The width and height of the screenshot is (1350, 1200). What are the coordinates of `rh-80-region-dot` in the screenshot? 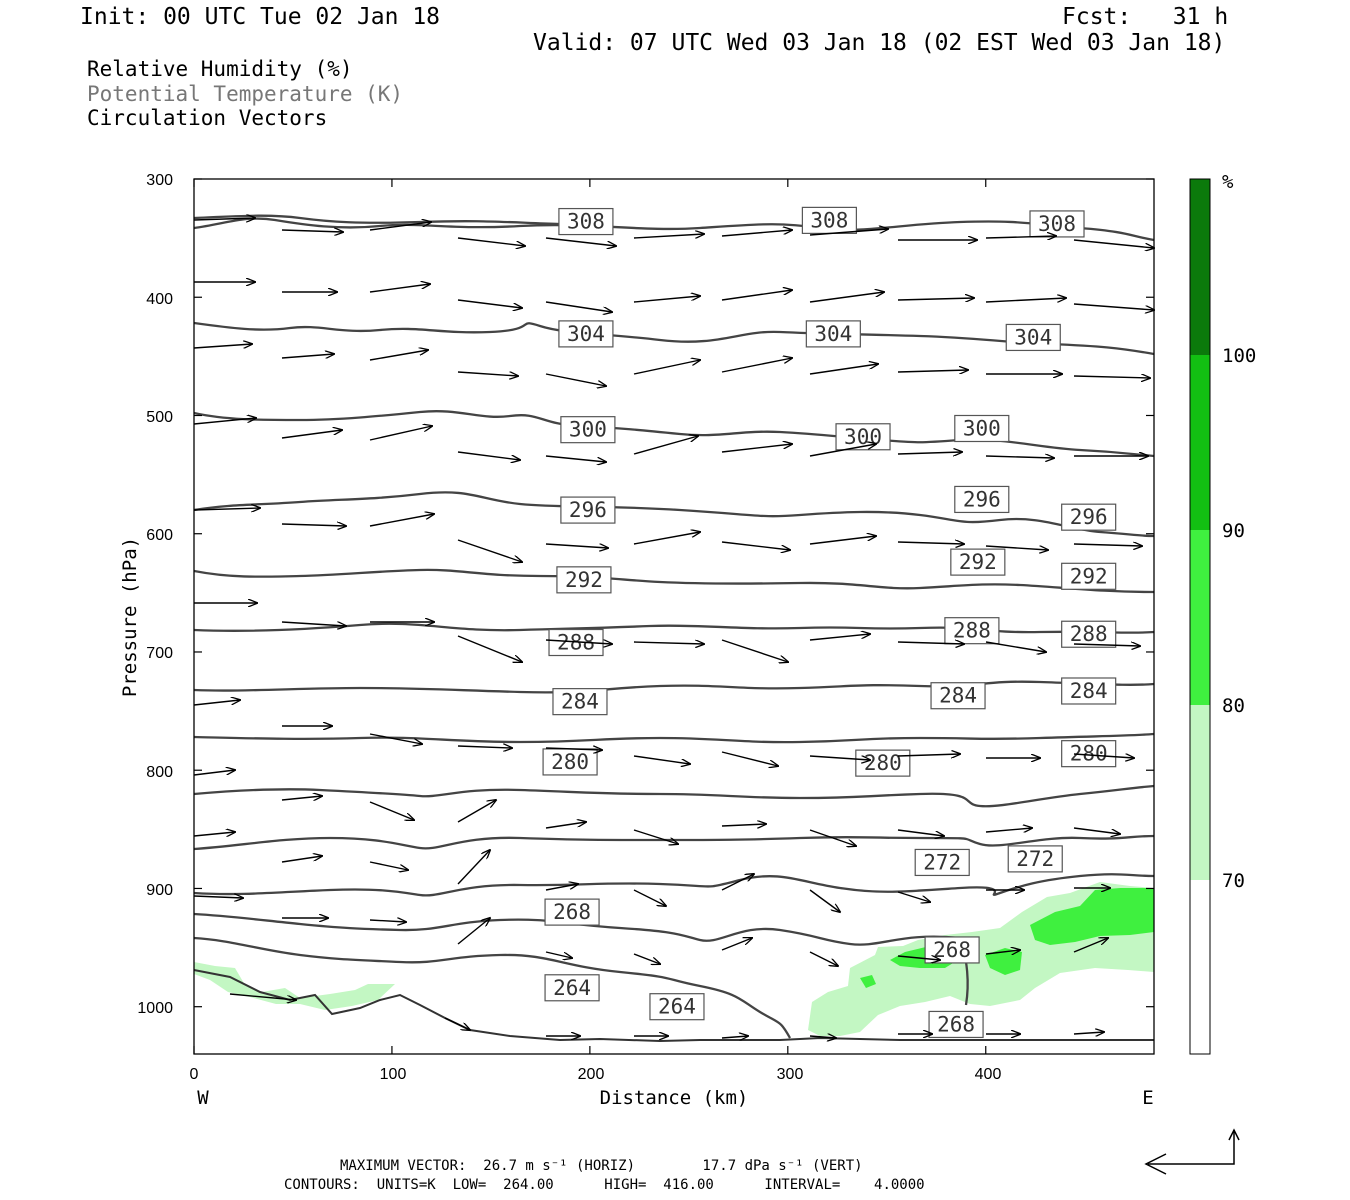 It's located at (868, 981).